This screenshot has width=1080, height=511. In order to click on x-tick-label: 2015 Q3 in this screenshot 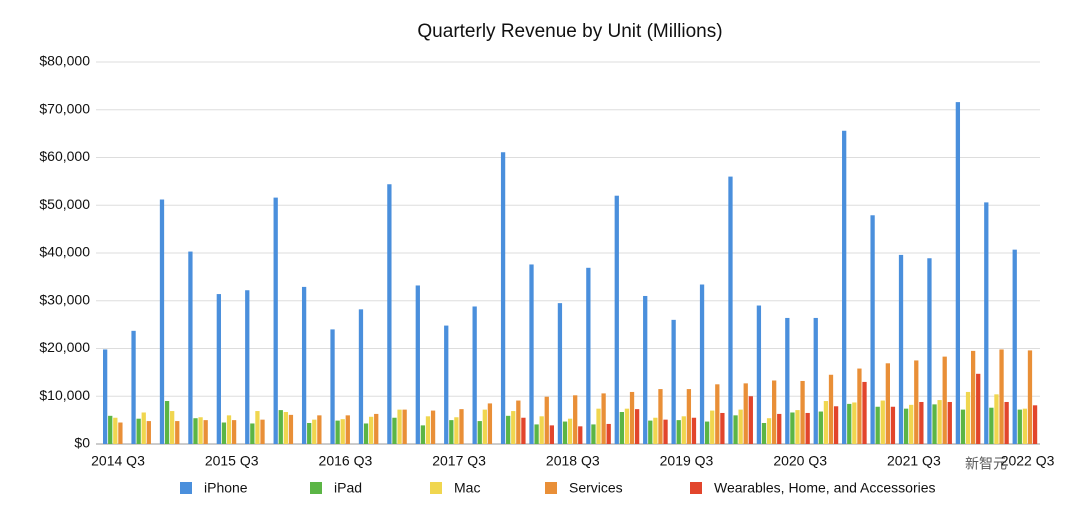, I will do `click(232, 461)`.